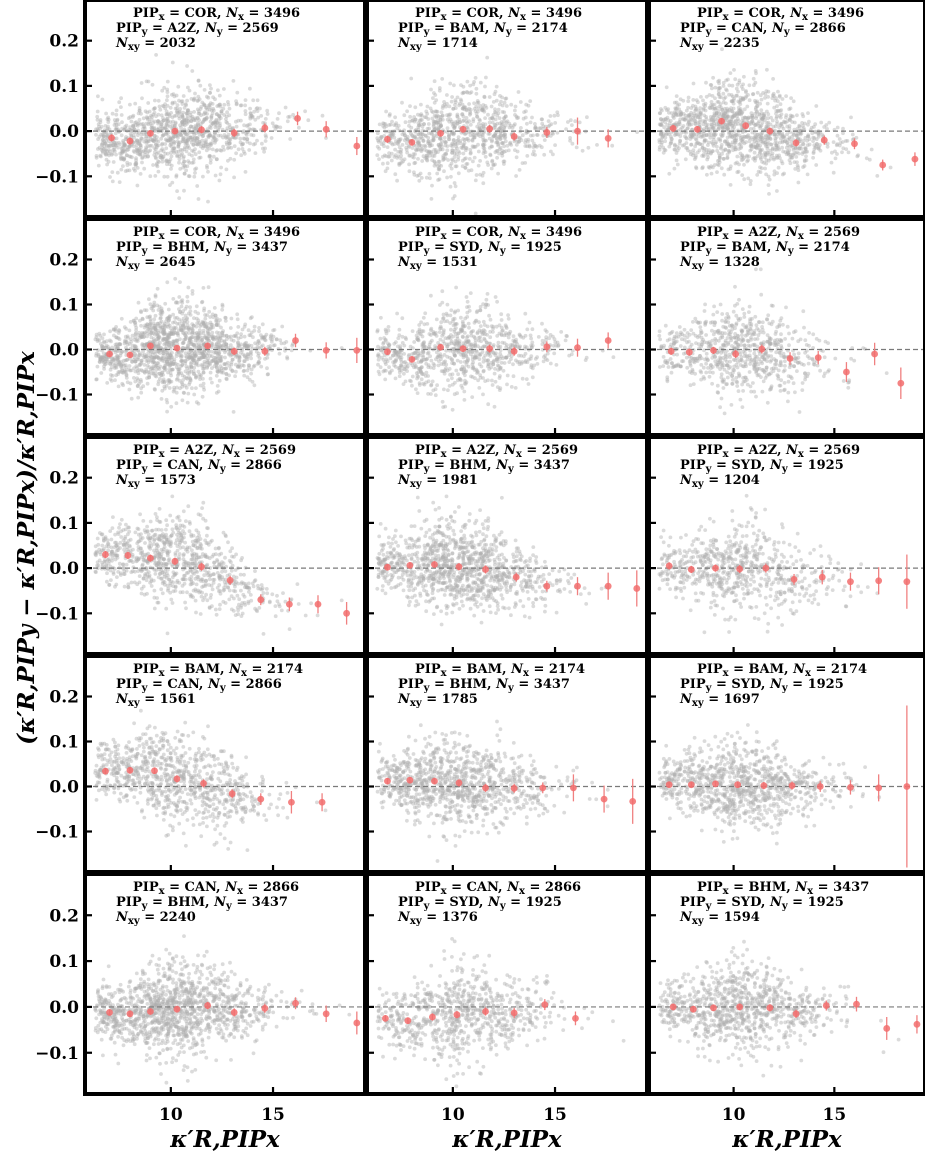  I want to click on bin-mean-point, so click(109, 354).